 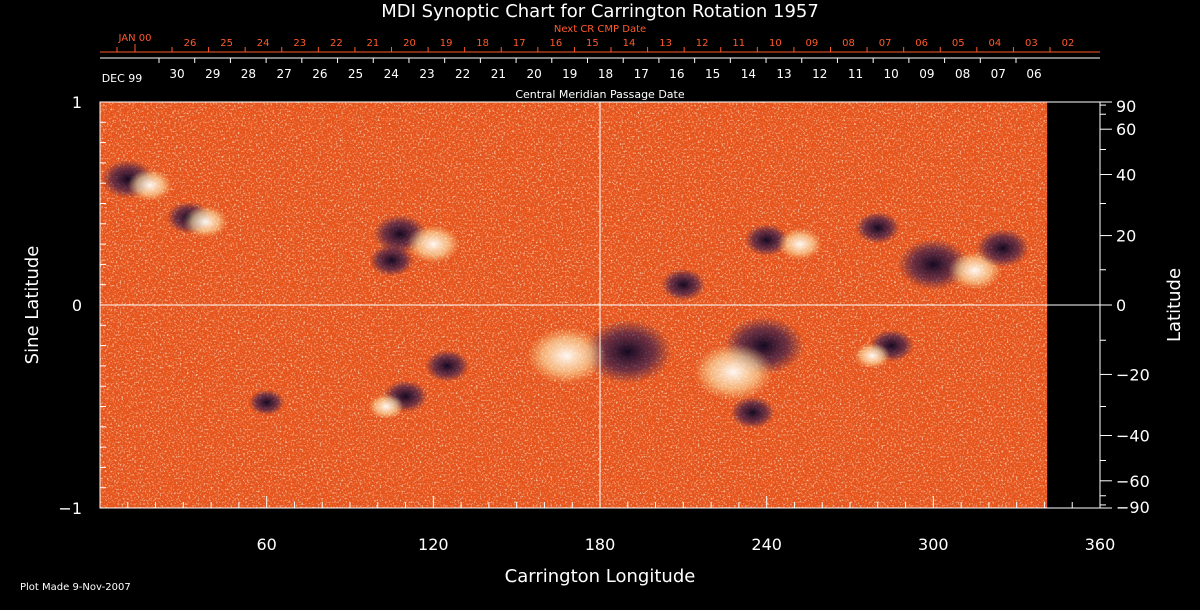 I want to click on cmp-month-label: DEC 99, so click(x=122, y=78).